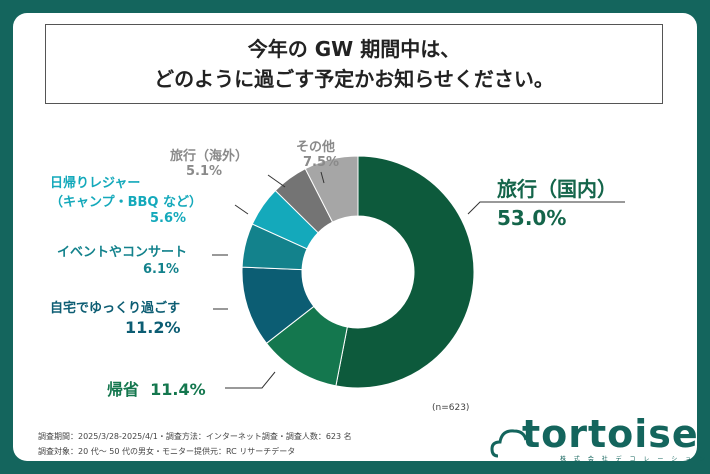 This screenshot has width=710, height=474. Describe the element at coordinates (122, 252) in the screenshot. I see `label-events: イベントやコンサート` at that location.